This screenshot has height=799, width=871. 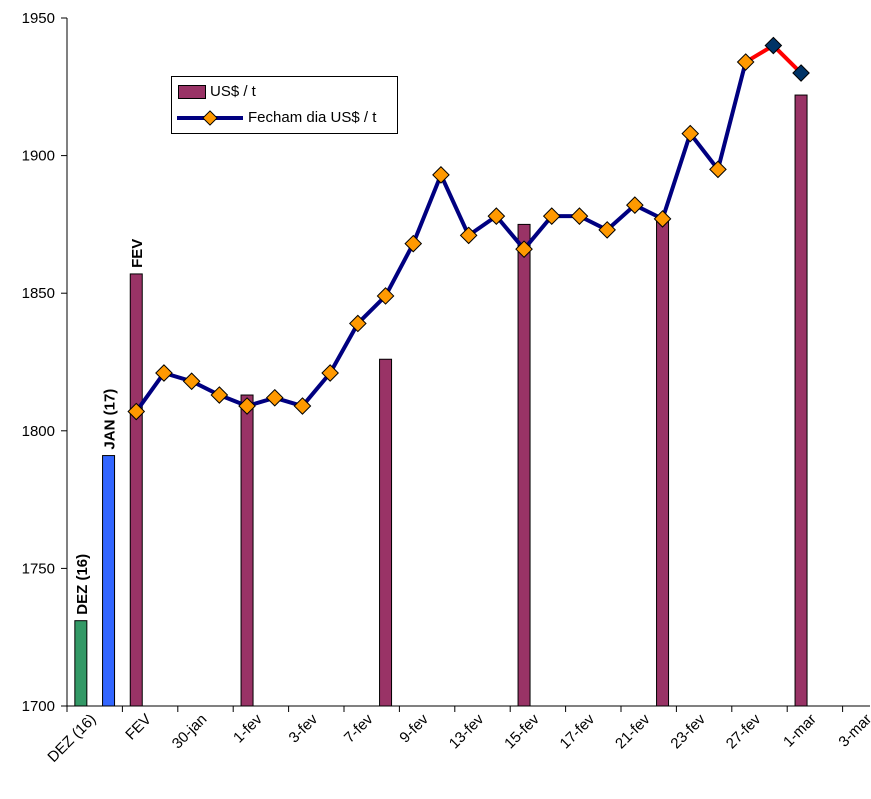 I want to click on y-tick-label: 1900, so click(x=38, y=156).